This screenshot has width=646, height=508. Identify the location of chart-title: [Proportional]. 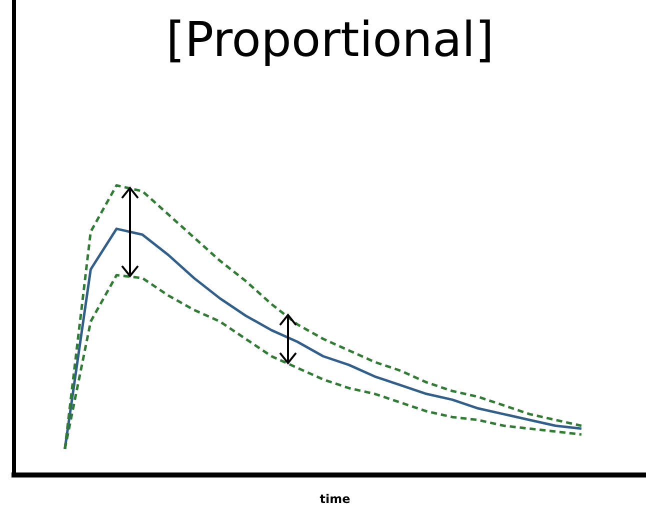
(330, 40).